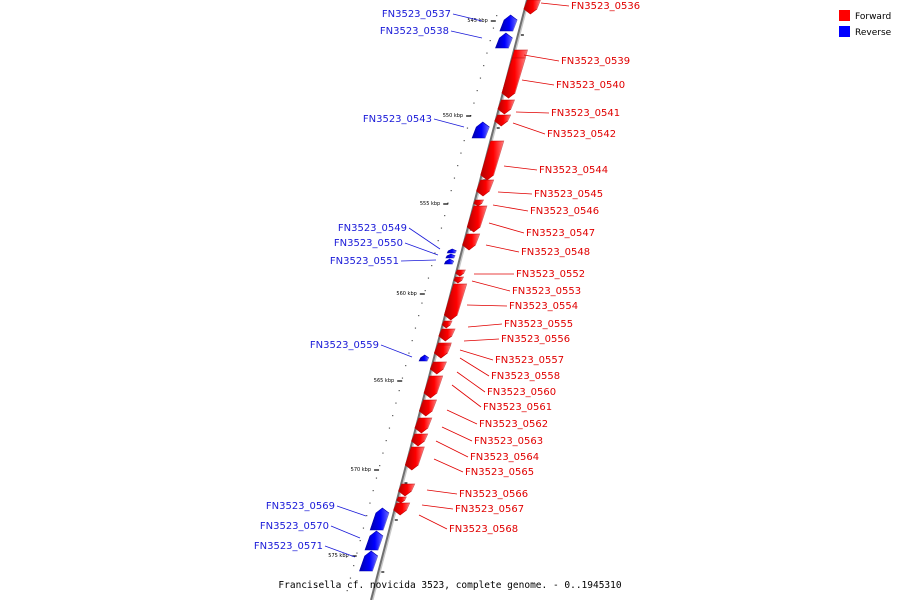  I want to click on gene-label-fn3523-0542: FN3523_0542, so click(581, 134).